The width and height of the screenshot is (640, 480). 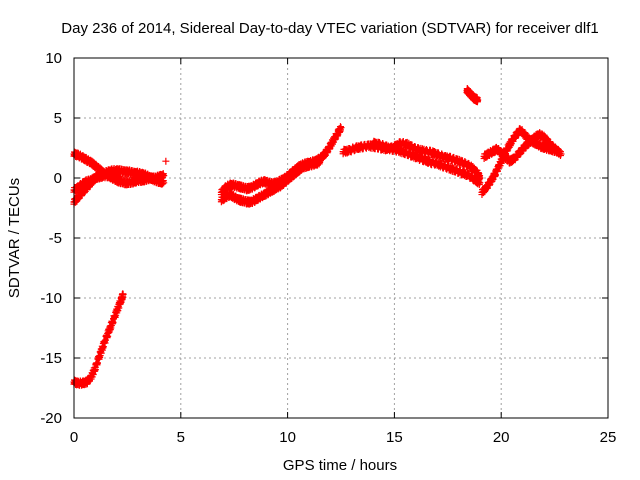 What do you see at coordinates (51, 418) in the screenshot?
I see `y-tick-label: -20` at bounding box center [51, 418].